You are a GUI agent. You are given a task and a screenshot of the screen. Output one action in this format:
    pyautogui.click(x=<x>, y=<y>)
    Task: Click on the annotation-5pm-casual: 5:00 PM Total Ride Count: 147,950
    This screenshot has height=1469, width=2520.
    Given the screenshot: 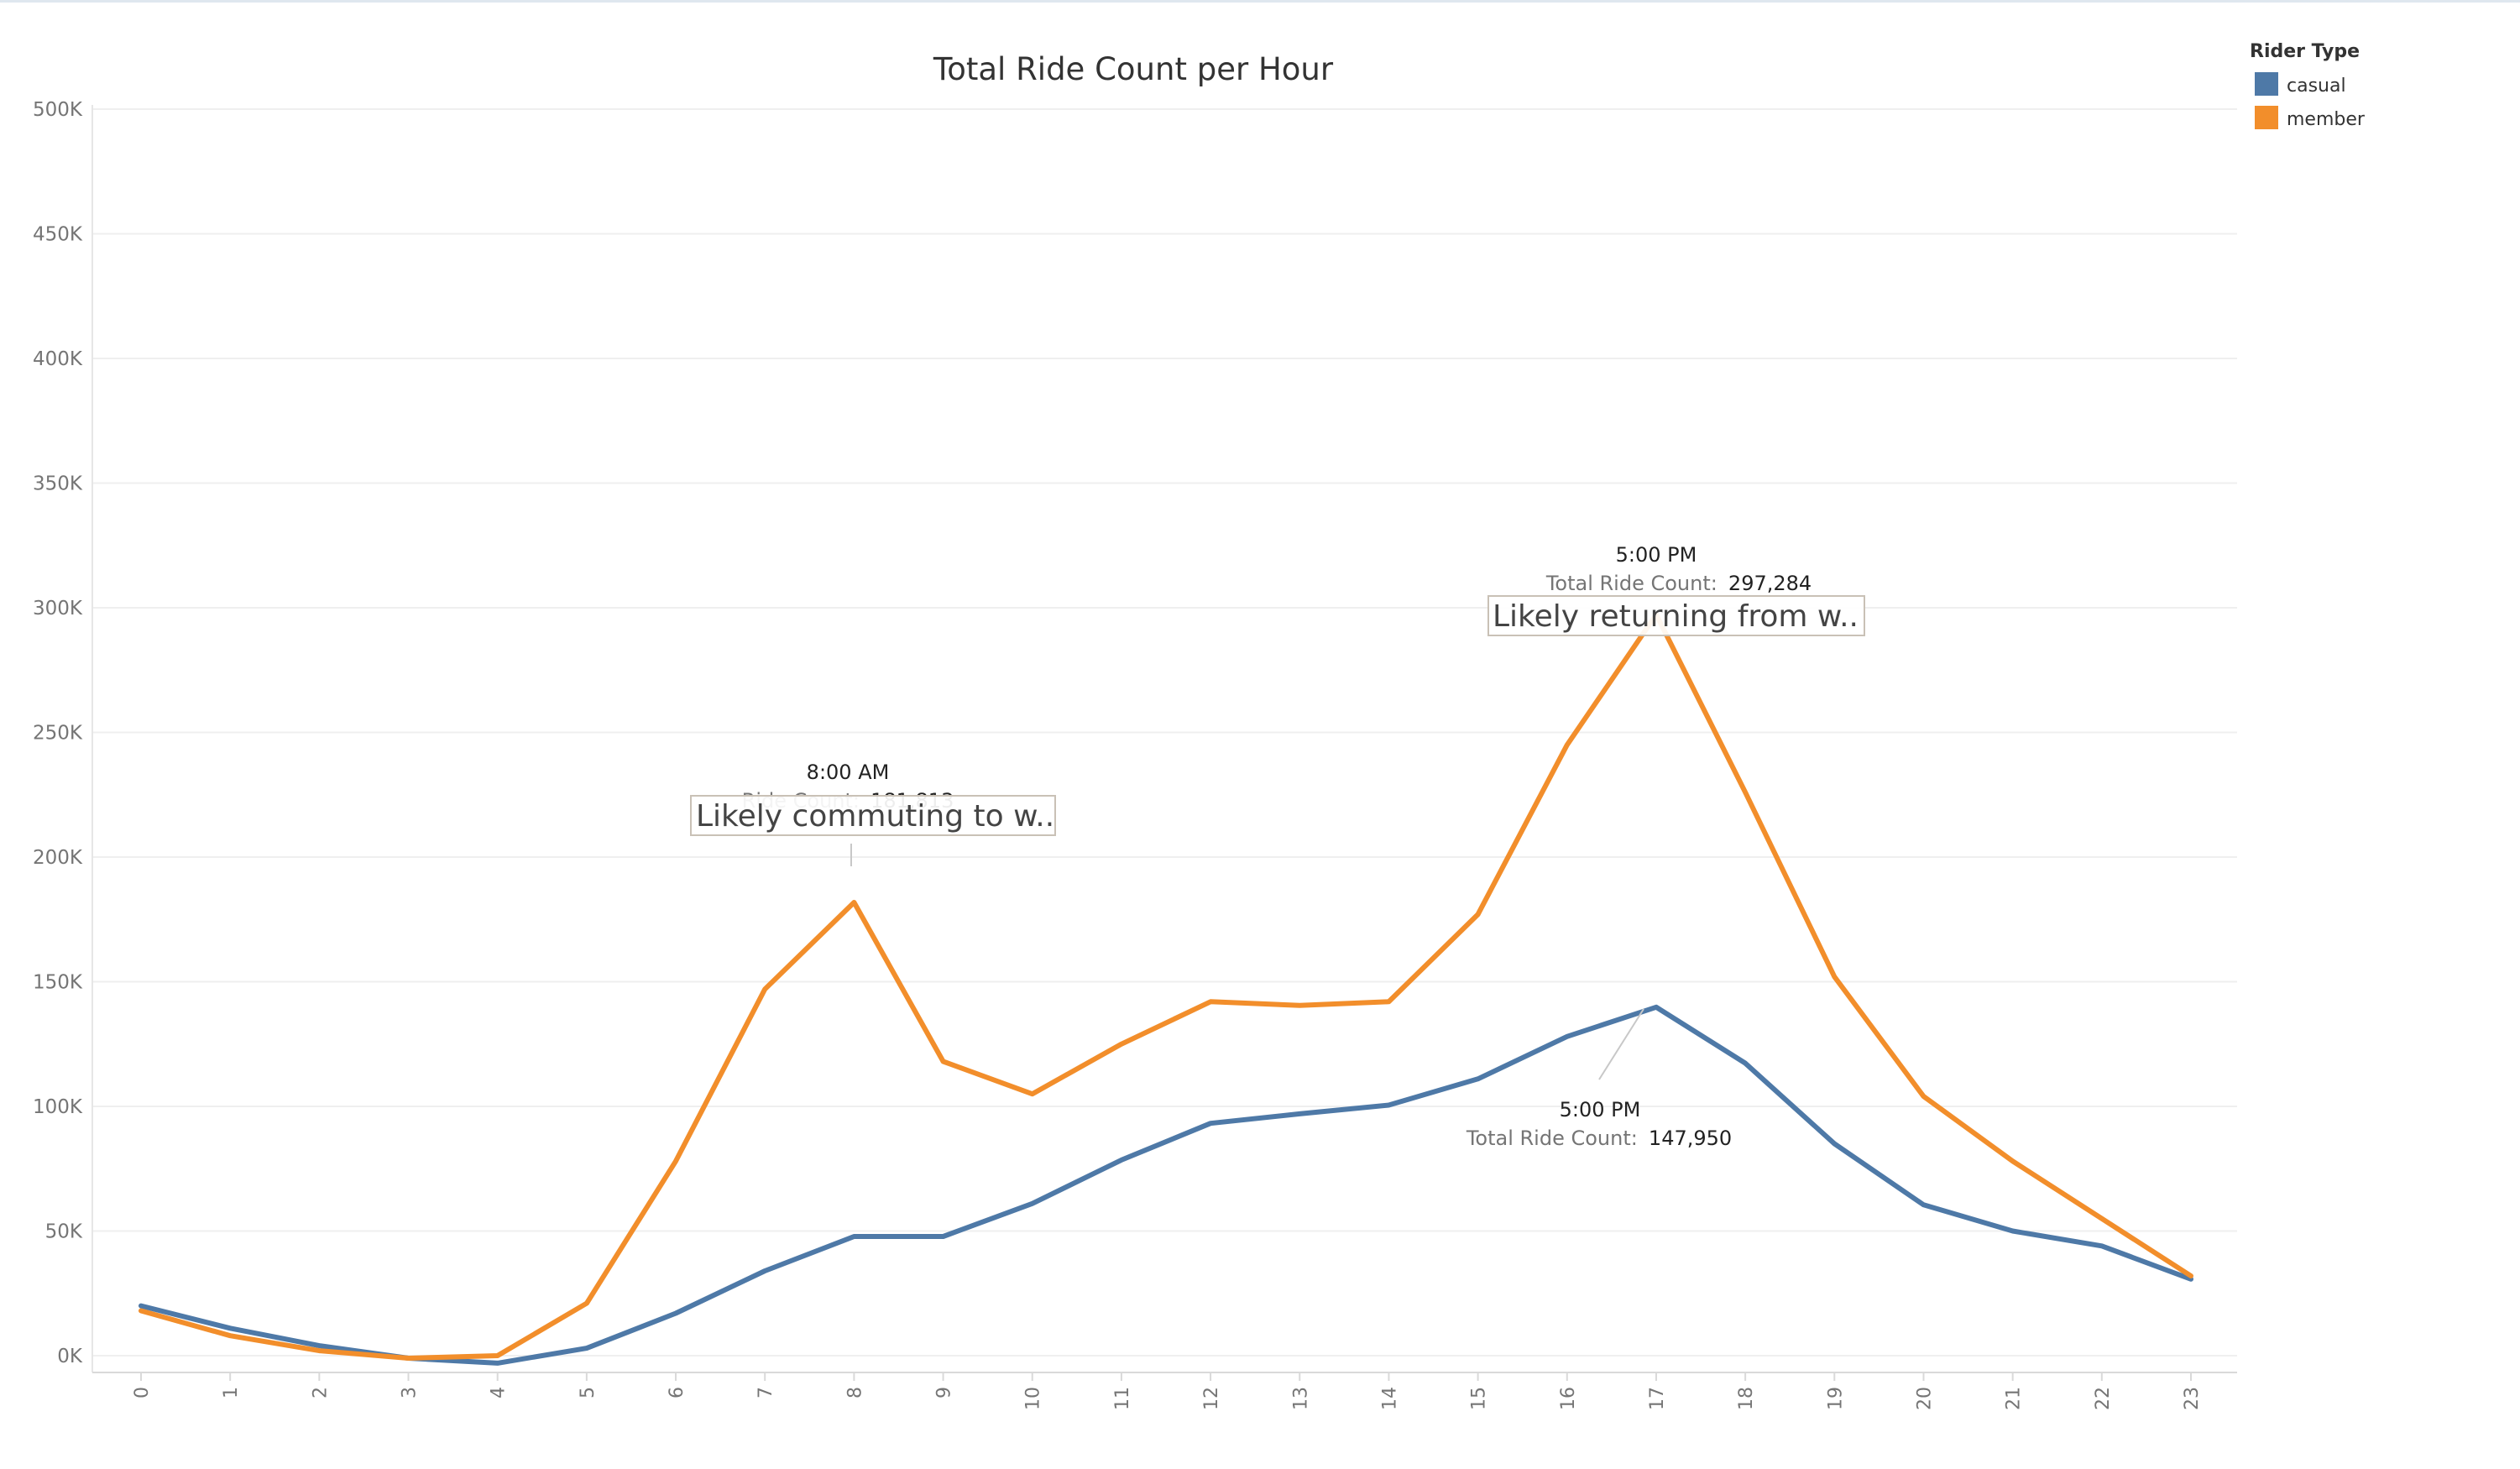 What is the action you would take?
    pyautogui.click(x=1599, y=1079)
    